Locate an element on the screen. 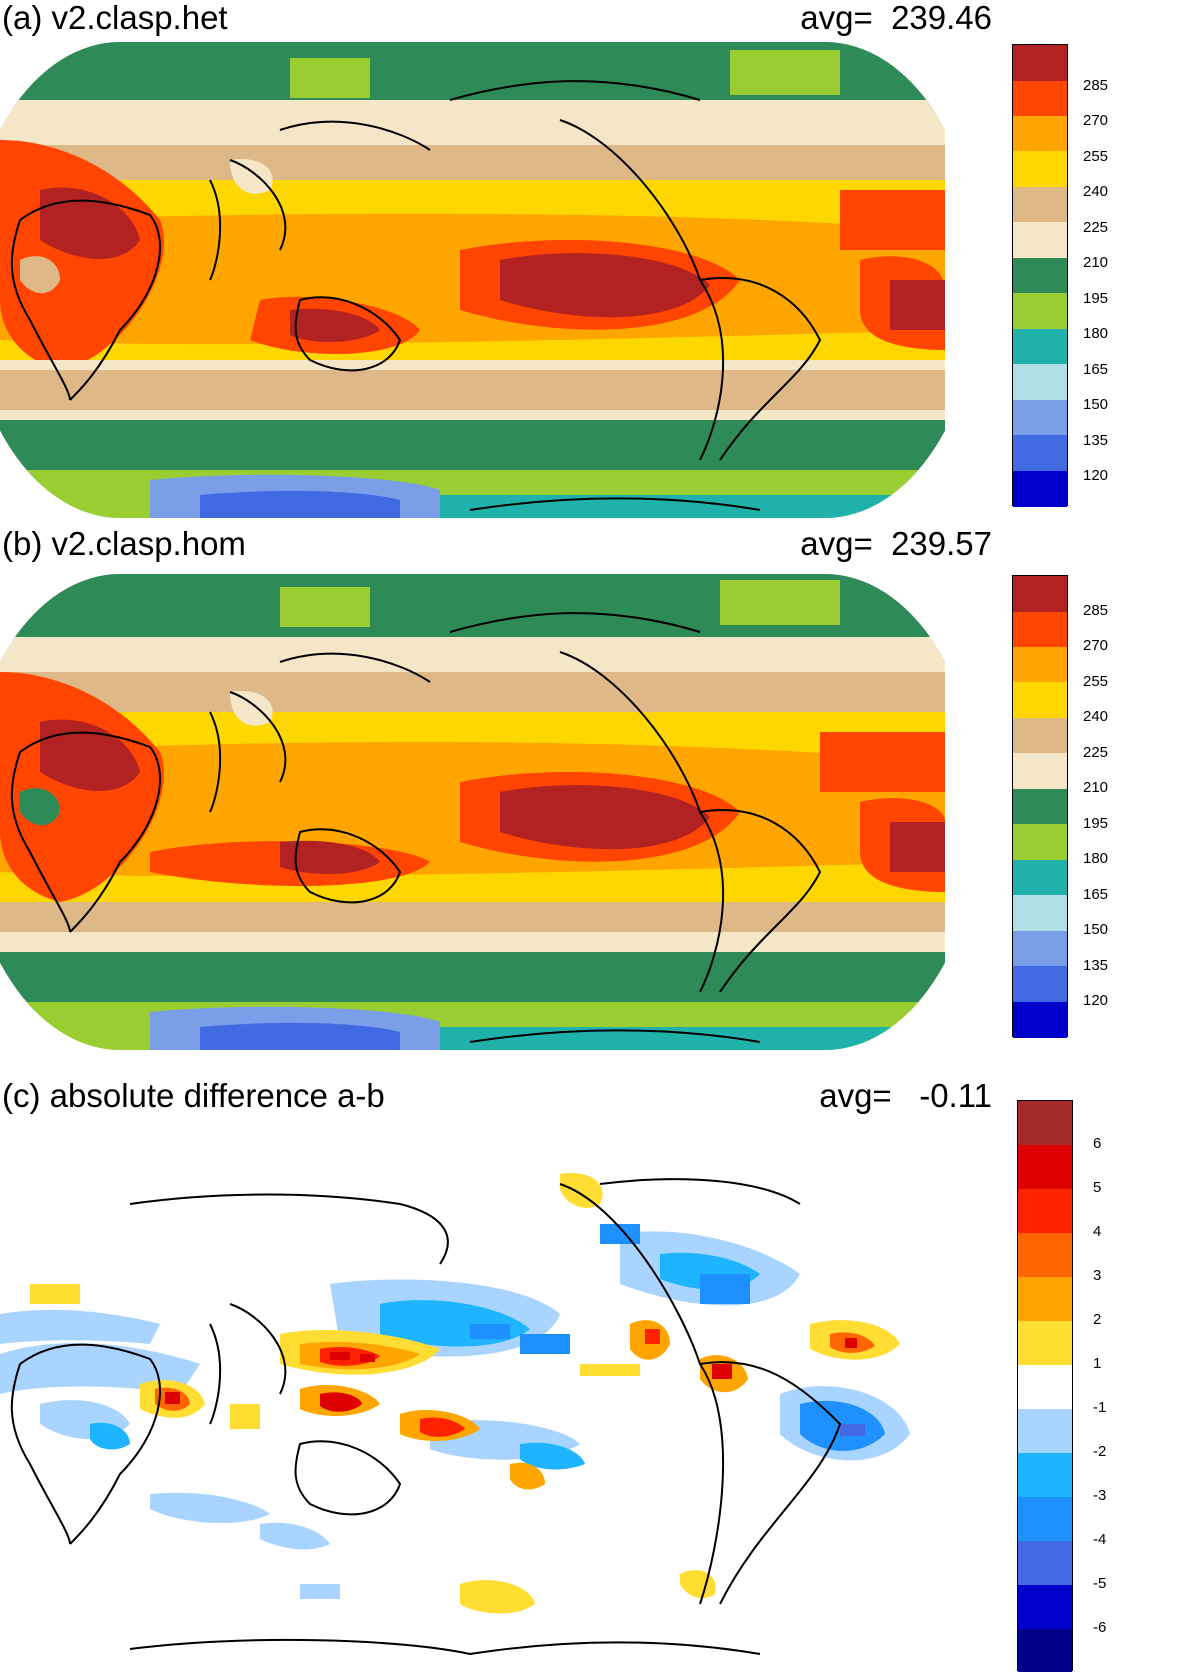 The image size is (1188, 1677). colorbar-hom is located at coordinates (1040, 806).